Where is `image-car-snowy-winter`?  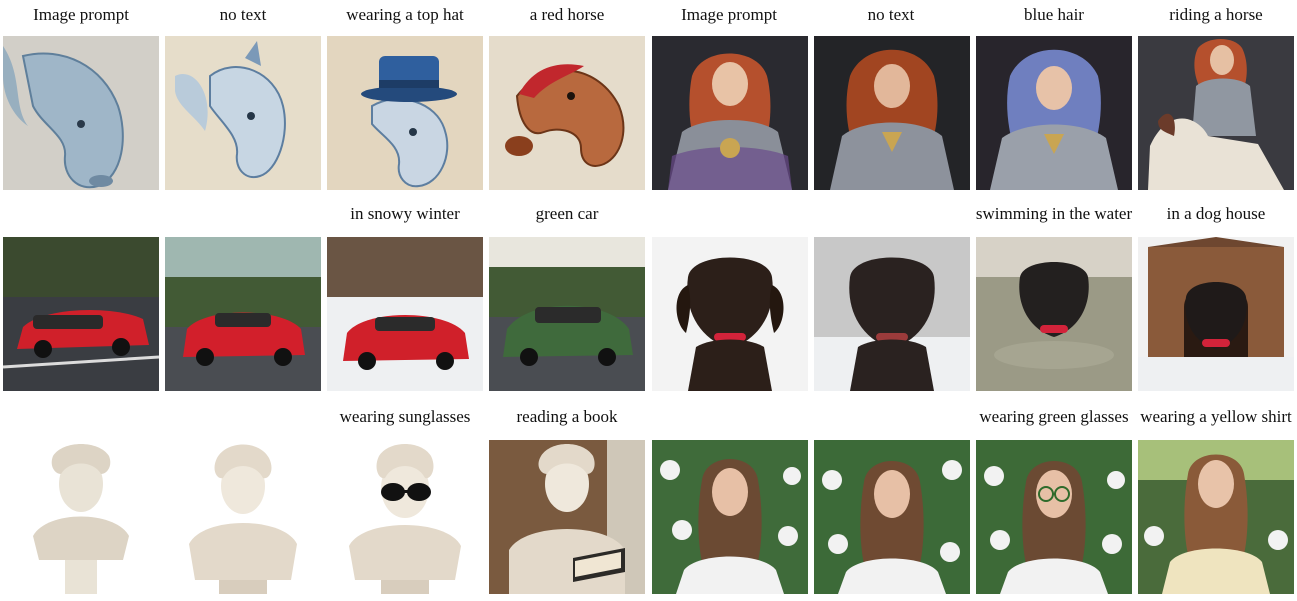 image-car-snowy-winter is located at coordinates (405, 314).